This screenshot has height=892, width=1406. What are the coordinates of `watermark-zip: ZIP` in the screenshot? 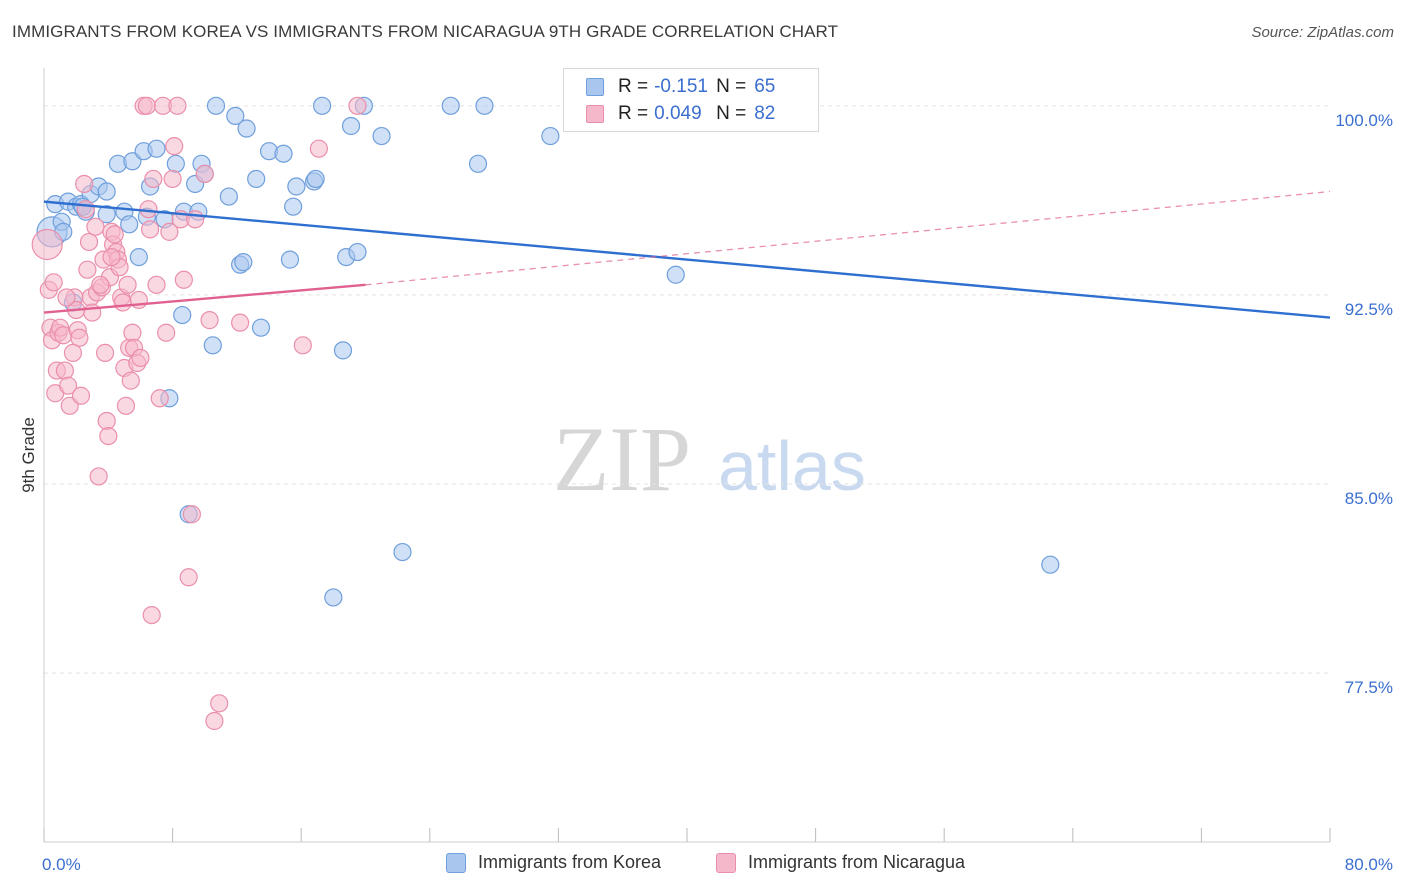 It's located at (622, 459).